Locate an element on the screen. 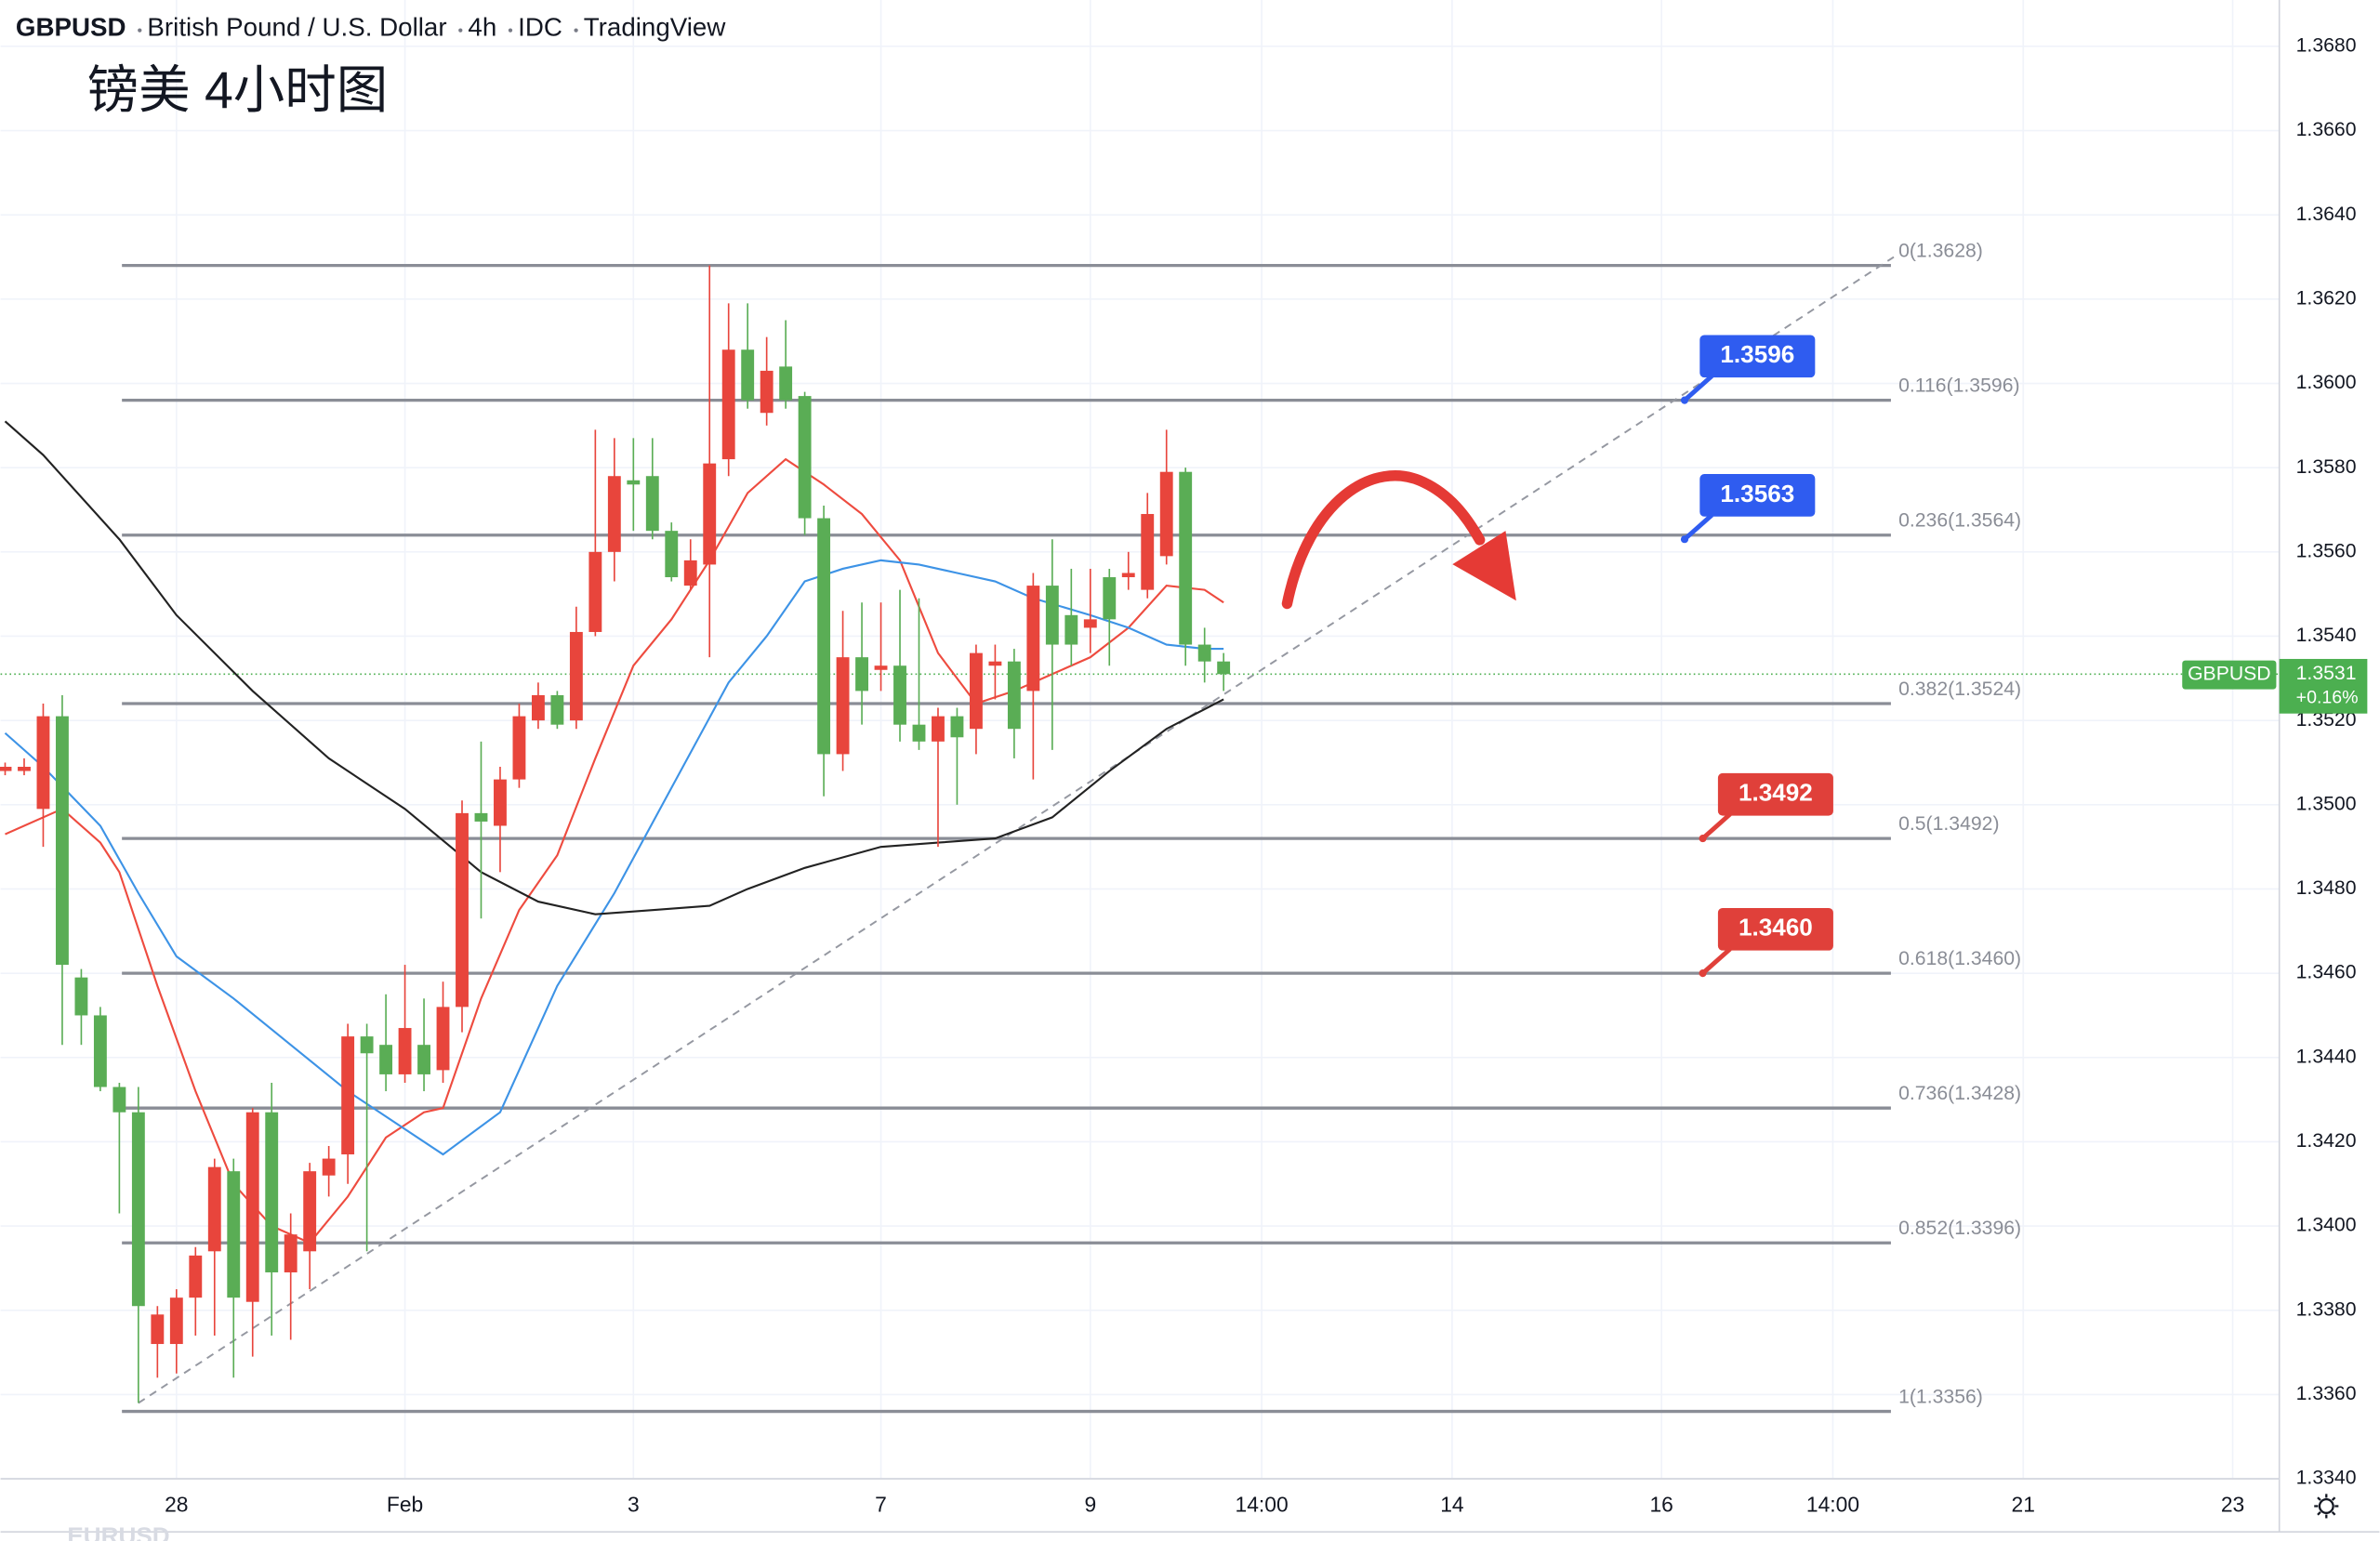 The image size is (2380, 1541). y-tick-label: 1.3380 is located at coordinates (2326, 1309).